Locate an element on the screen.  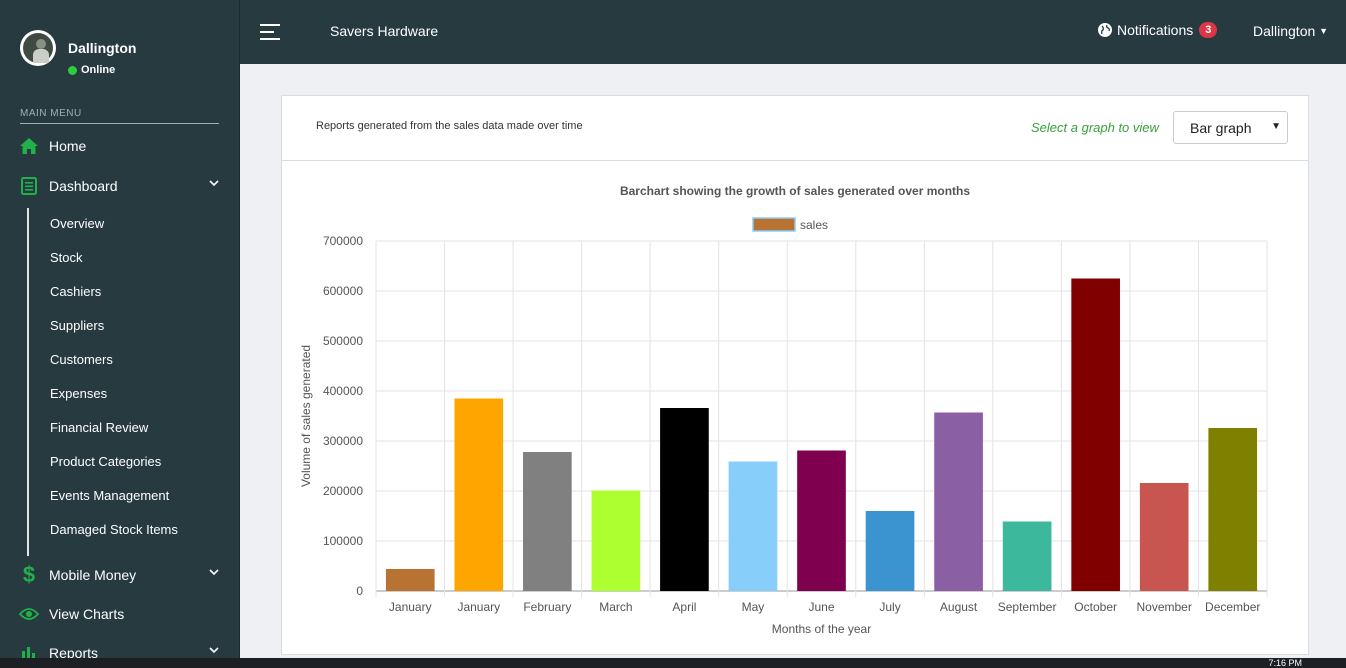
y-tick-label: 500000 is located at coordinates (343, 341).